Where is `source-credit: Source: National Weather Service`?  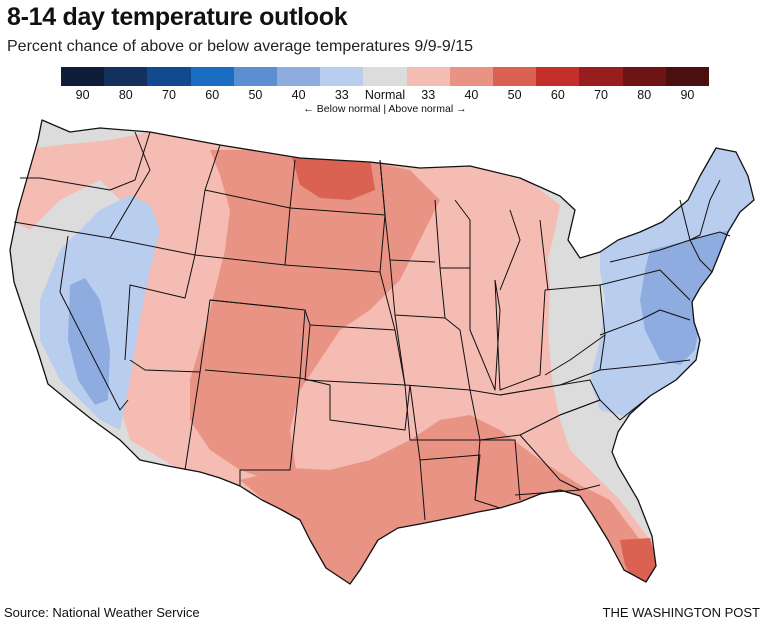 source-credit: Source: National Weather Service is located at coordinates (102, 612).